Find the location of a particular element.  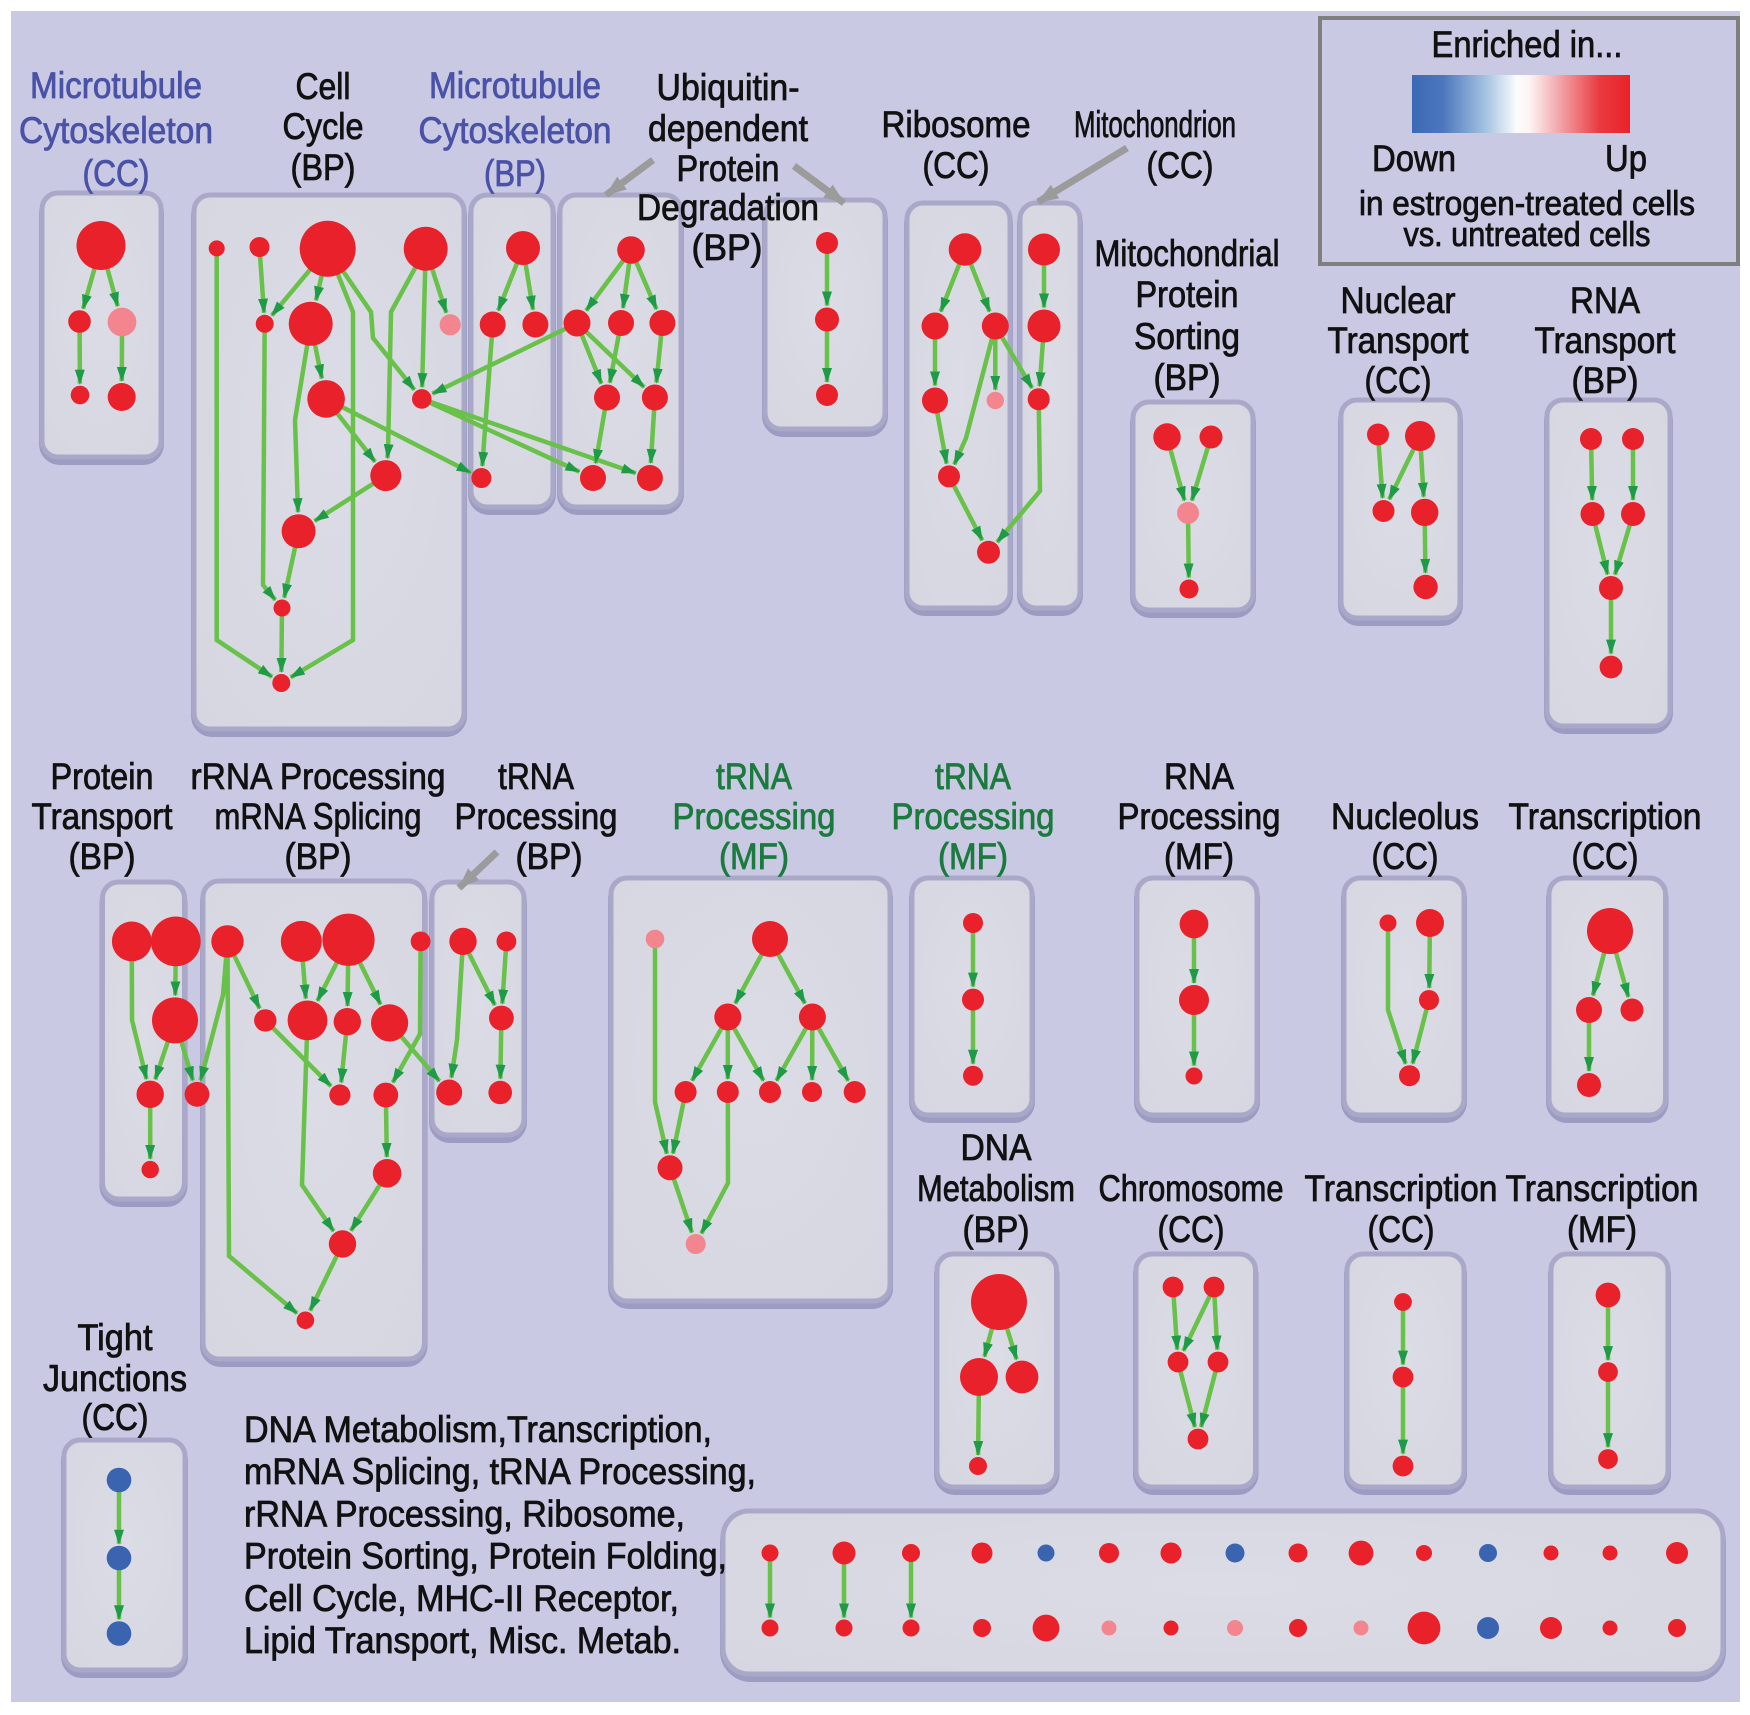

svg-text: Cell Cycle, MHC-II Receptor, is located at coordinates (461, 1598).